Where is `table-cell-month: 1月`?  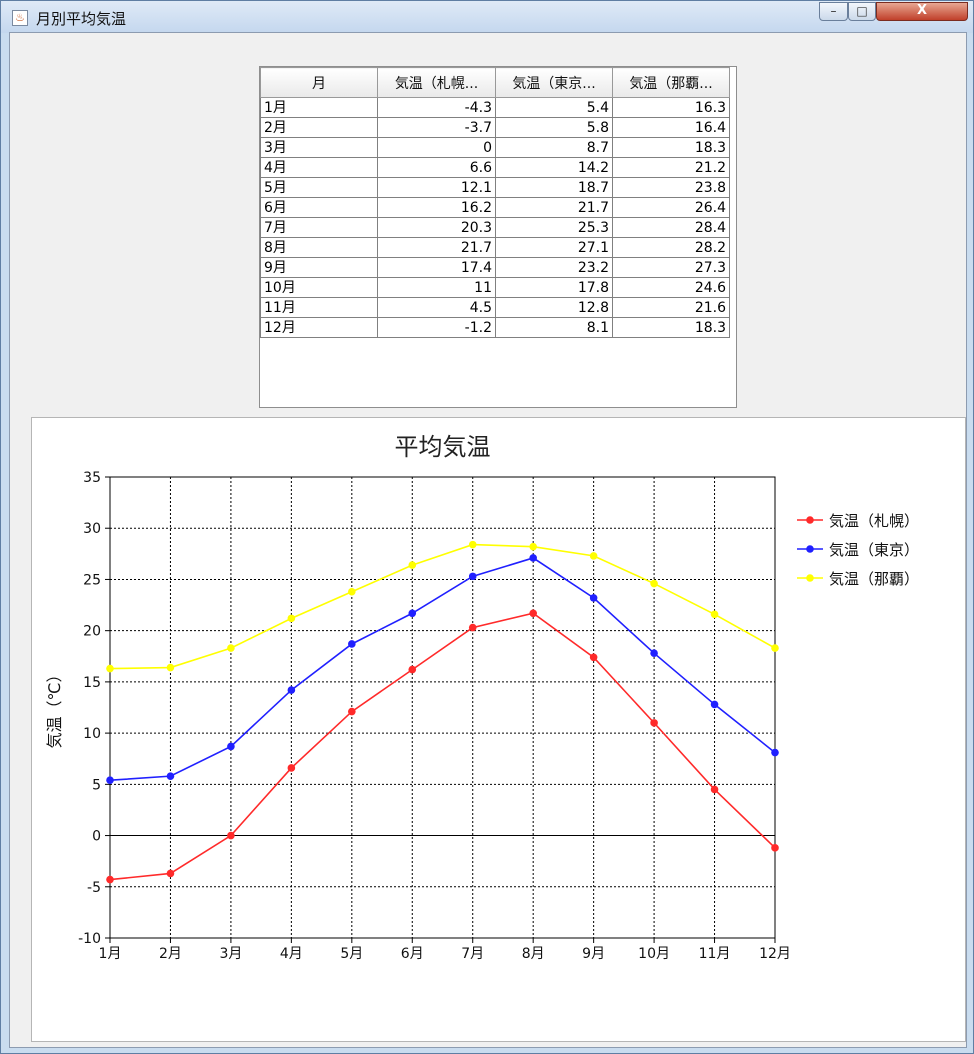 table-cell-month: 1月 is located at coordinates (319, 107).